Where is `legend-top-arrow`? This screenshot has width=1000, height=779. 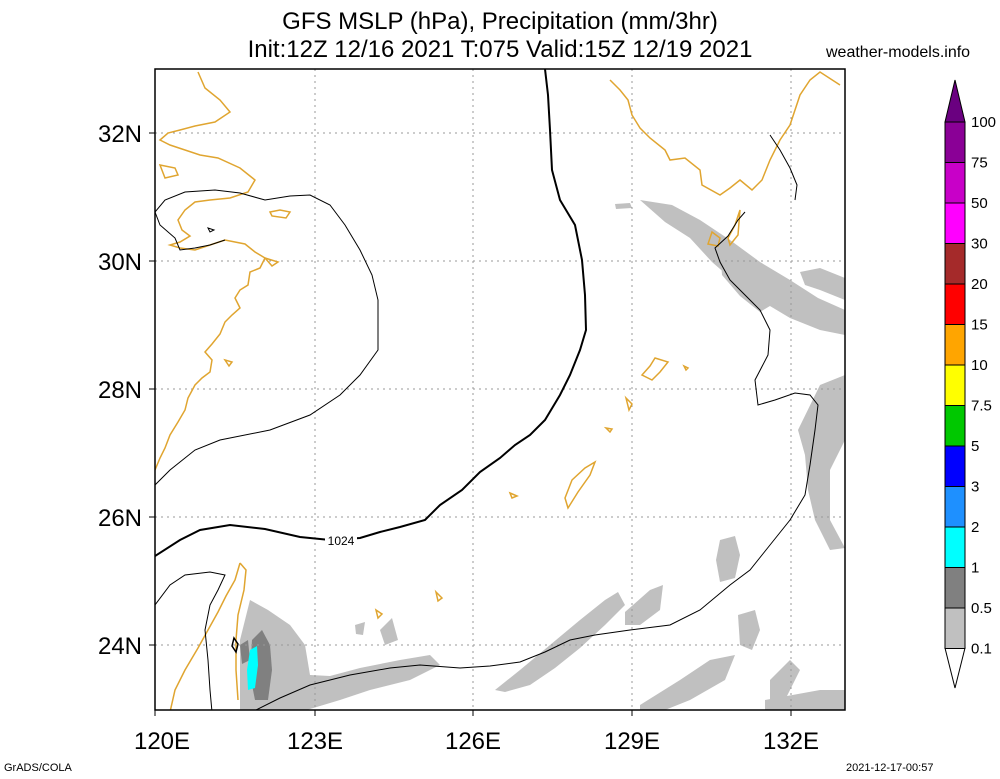 legend-top-arrow is located at coordinates (955, 101).